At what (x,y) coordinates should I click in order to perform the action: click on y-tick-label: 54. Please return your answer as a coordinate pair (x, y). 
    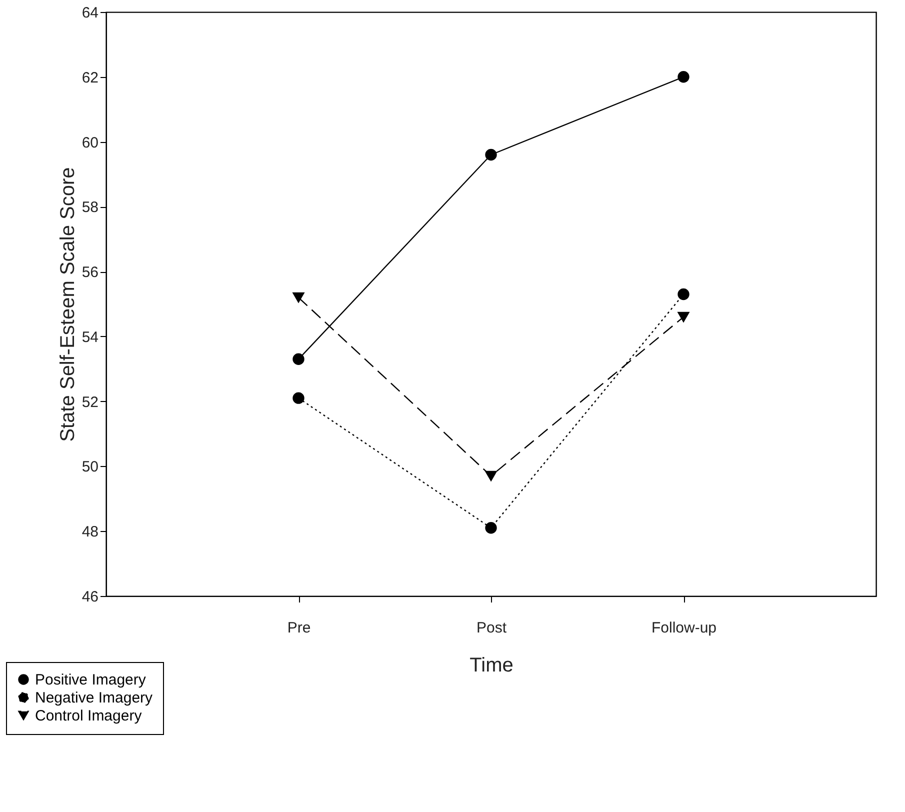
    Looking at the image, I should click on (90, 337).